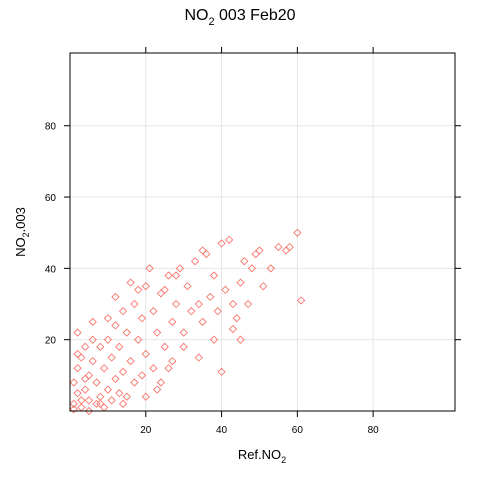  I want to click on x-tick-label: 80, so click(374, 430).